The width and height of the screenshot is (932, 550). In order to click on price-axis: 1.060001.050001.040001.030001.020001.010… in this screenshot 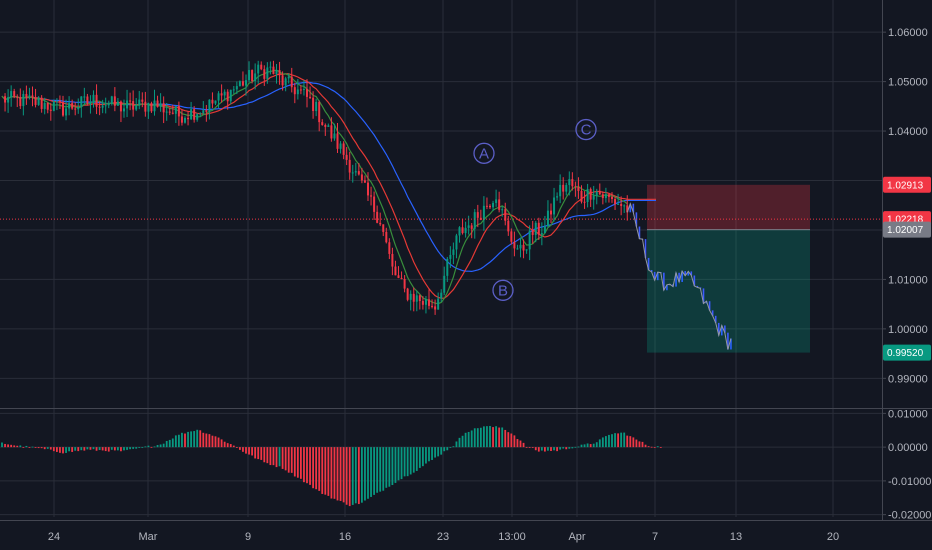, I will do `click(905, 206)`.